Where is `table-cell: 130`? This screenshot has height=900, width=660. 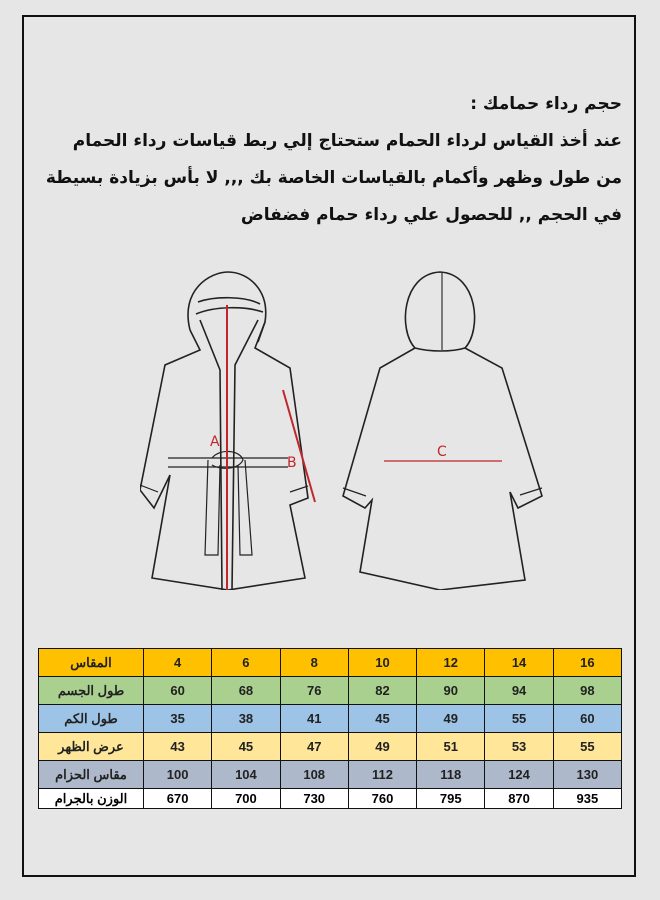
table-cell: 130 is located at coordinates (587, 774).